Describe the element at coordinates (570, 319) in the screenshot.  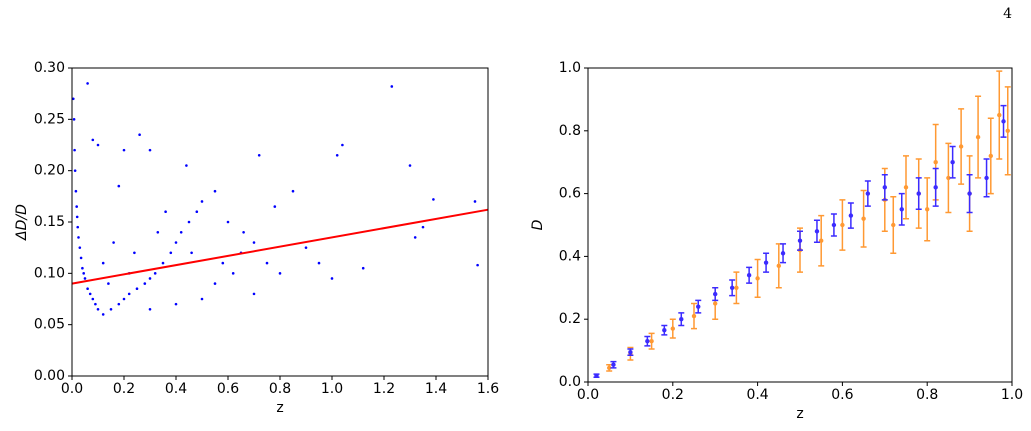
I see `y-tick-label: 0.2` at that location.